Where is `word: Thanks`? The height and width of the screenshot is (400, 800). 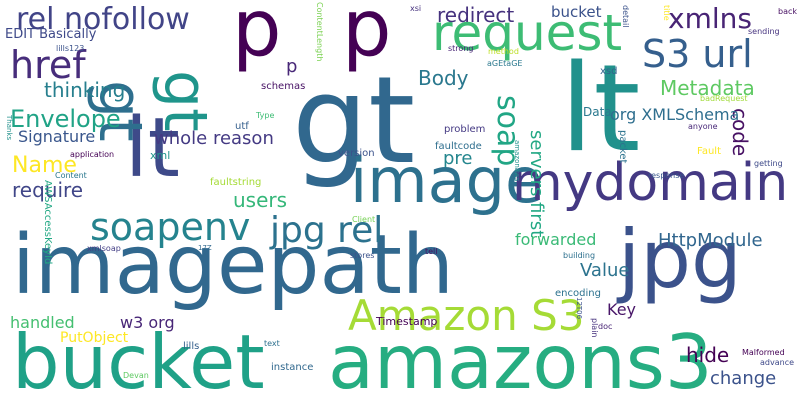
word: Thanks is located at coordinates (21, 127).